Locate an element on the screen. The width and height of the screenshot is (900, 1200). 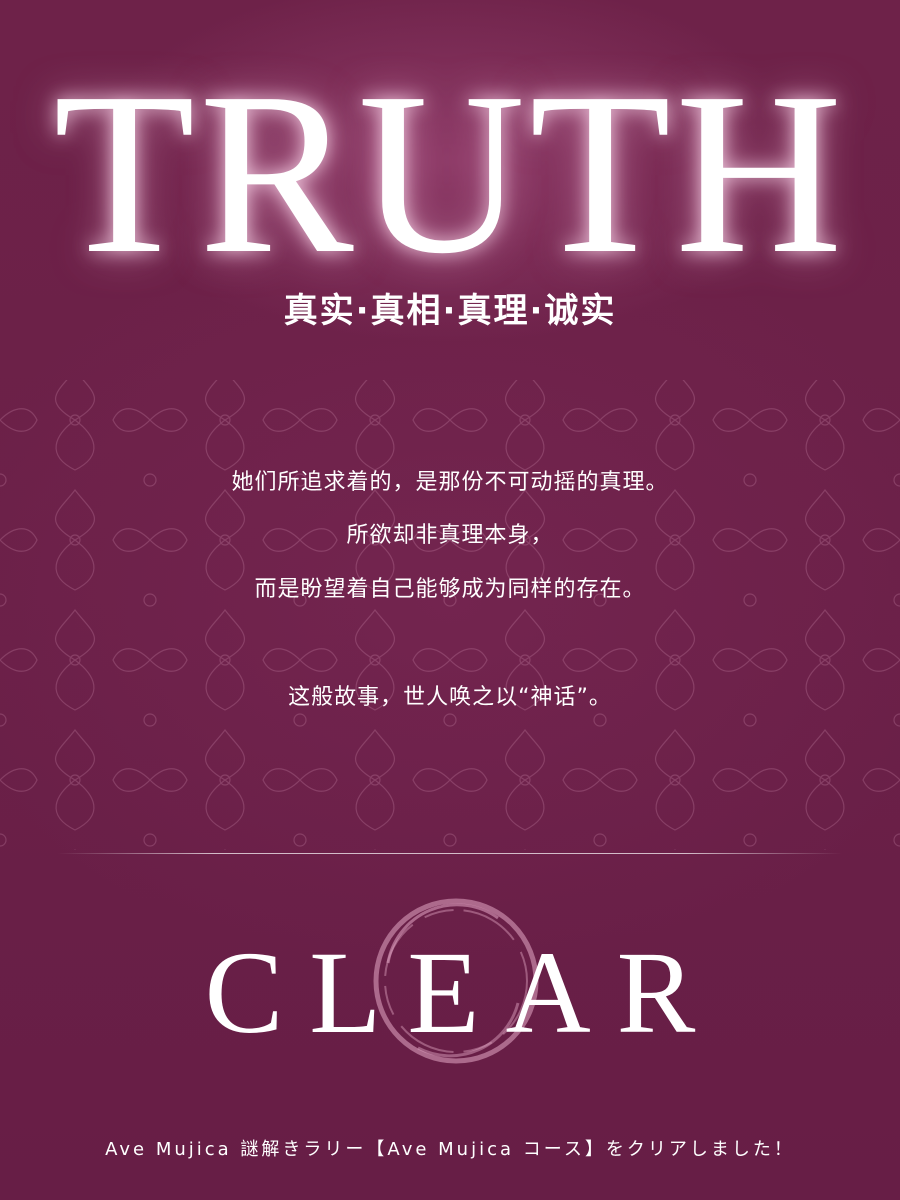
body-line-2: 所欲却非真理本身， is located at coordinates (450, 535).